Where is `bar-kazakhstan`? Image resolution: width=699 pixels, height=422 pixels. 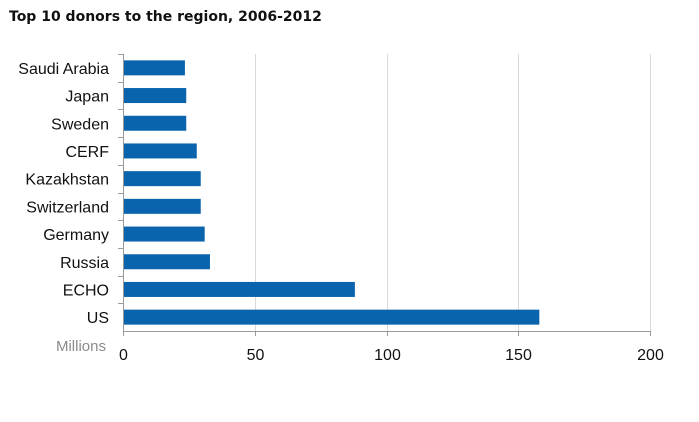 bar-kazakhstan is located at coordinates (162, 179).